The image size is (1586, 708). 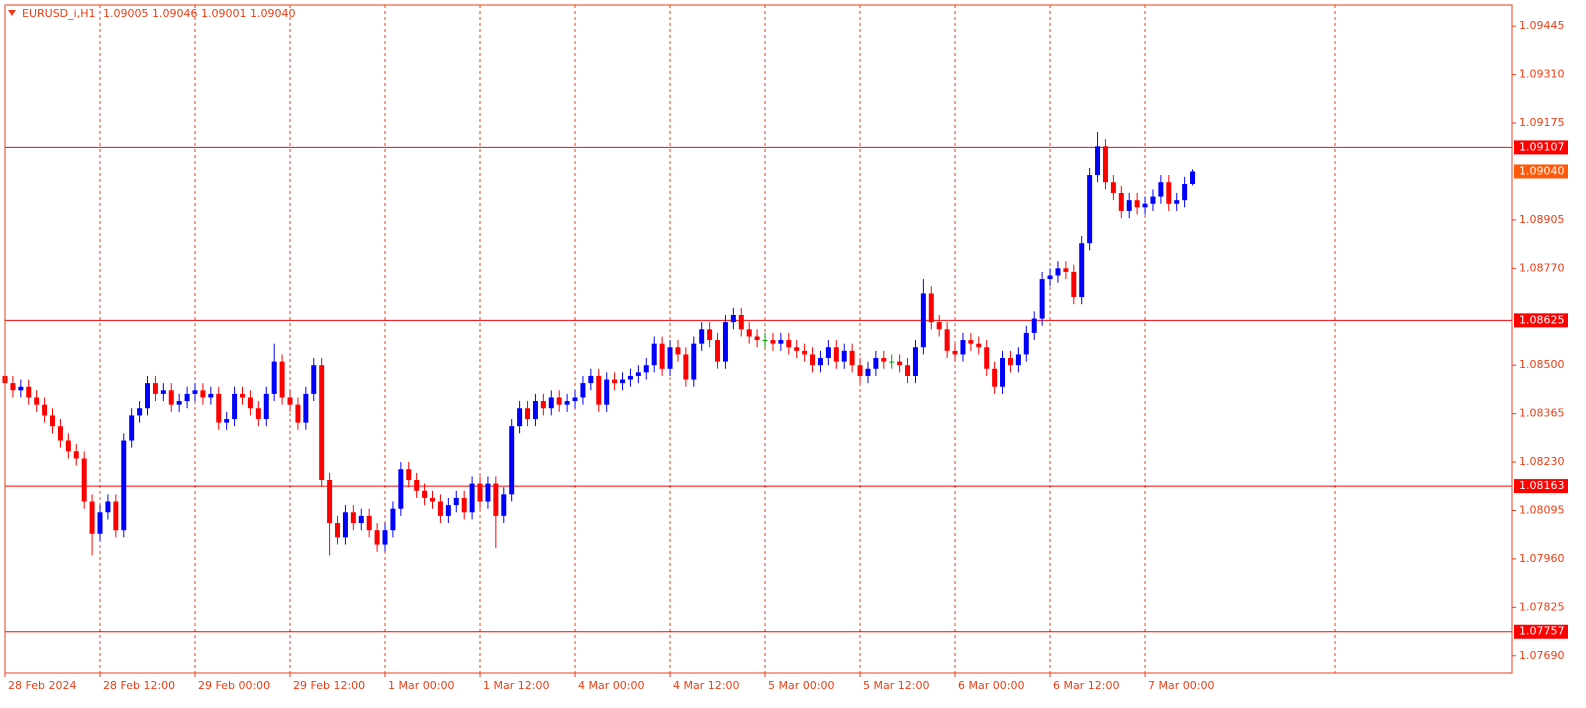 What do you see at coordinates (234, 685) in the screenshot?
I see `x-tick-label: 29 Feb 00:00` at bounding box center [234, 685].